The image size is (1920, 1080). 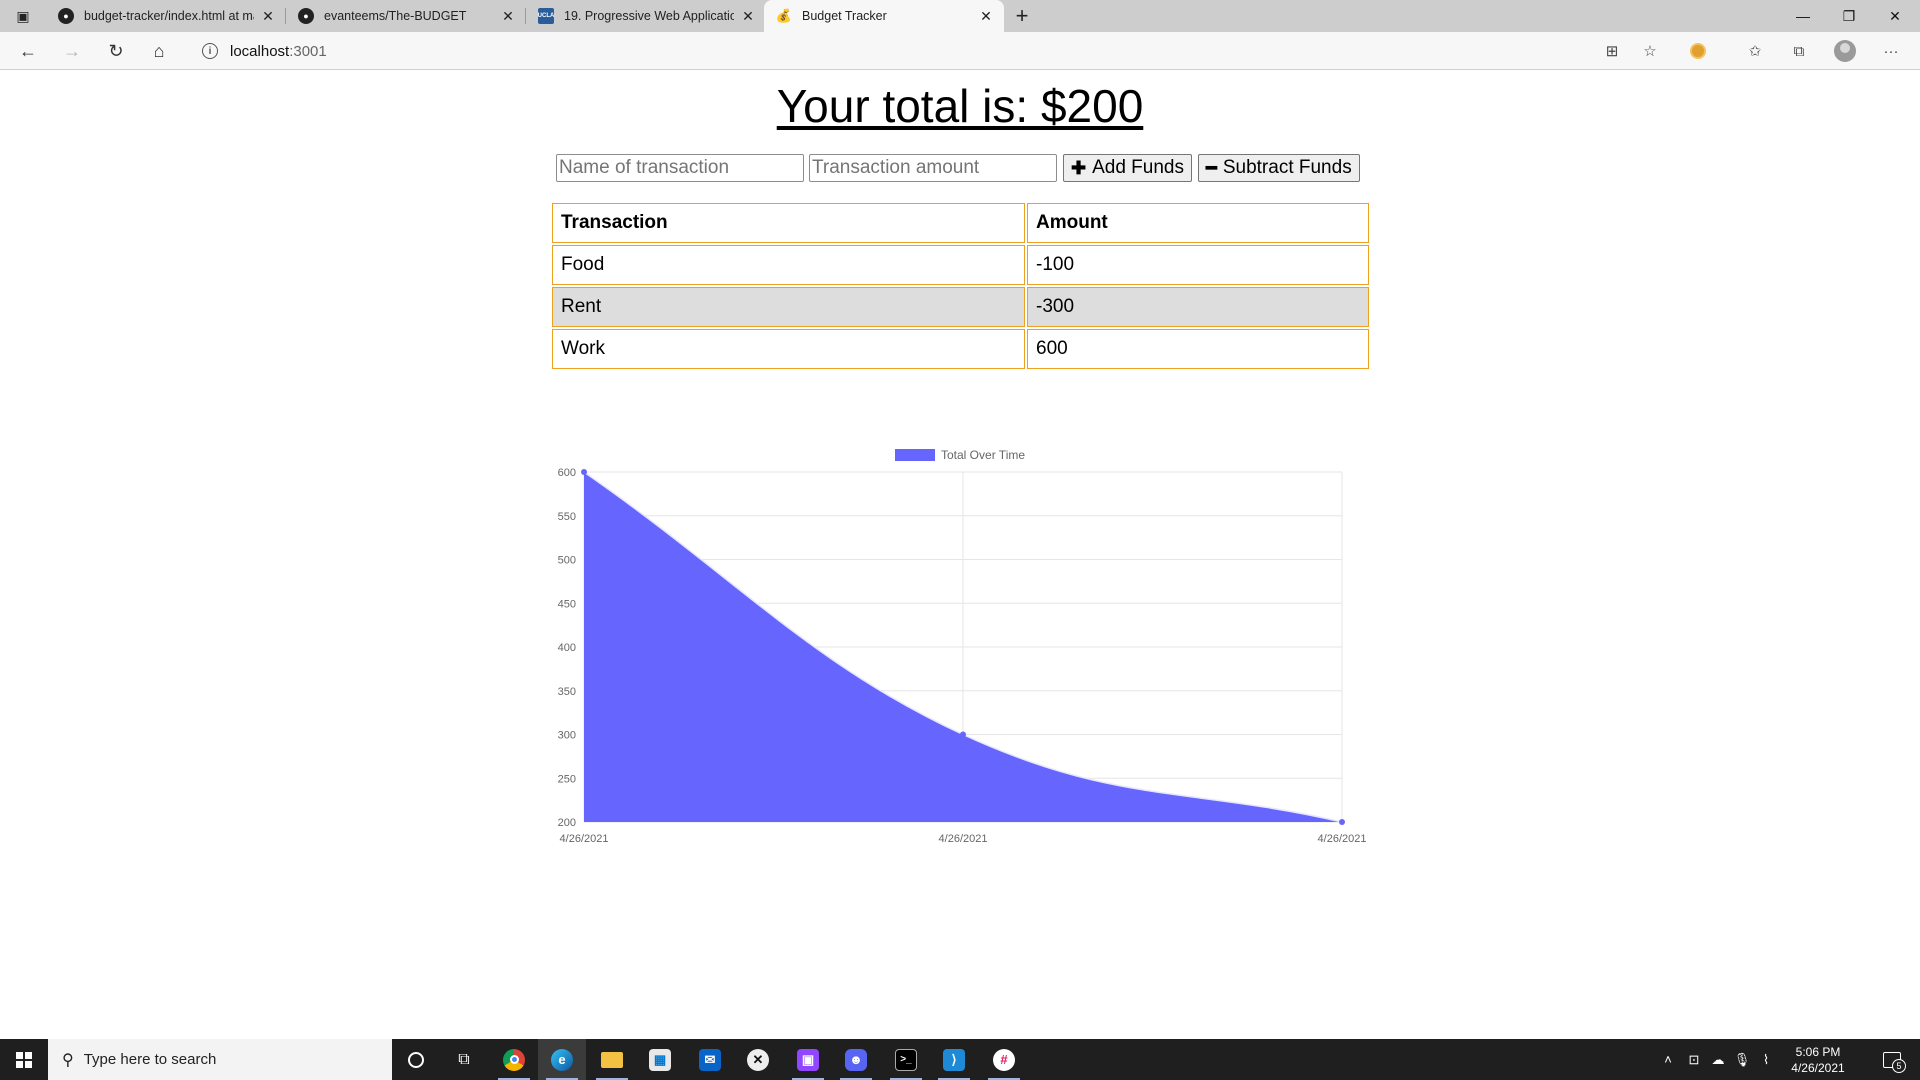 What do you see at coordinates (680, 168) in the screenshot?
I see `transaction-name-input` at bounding box center [680, 168].